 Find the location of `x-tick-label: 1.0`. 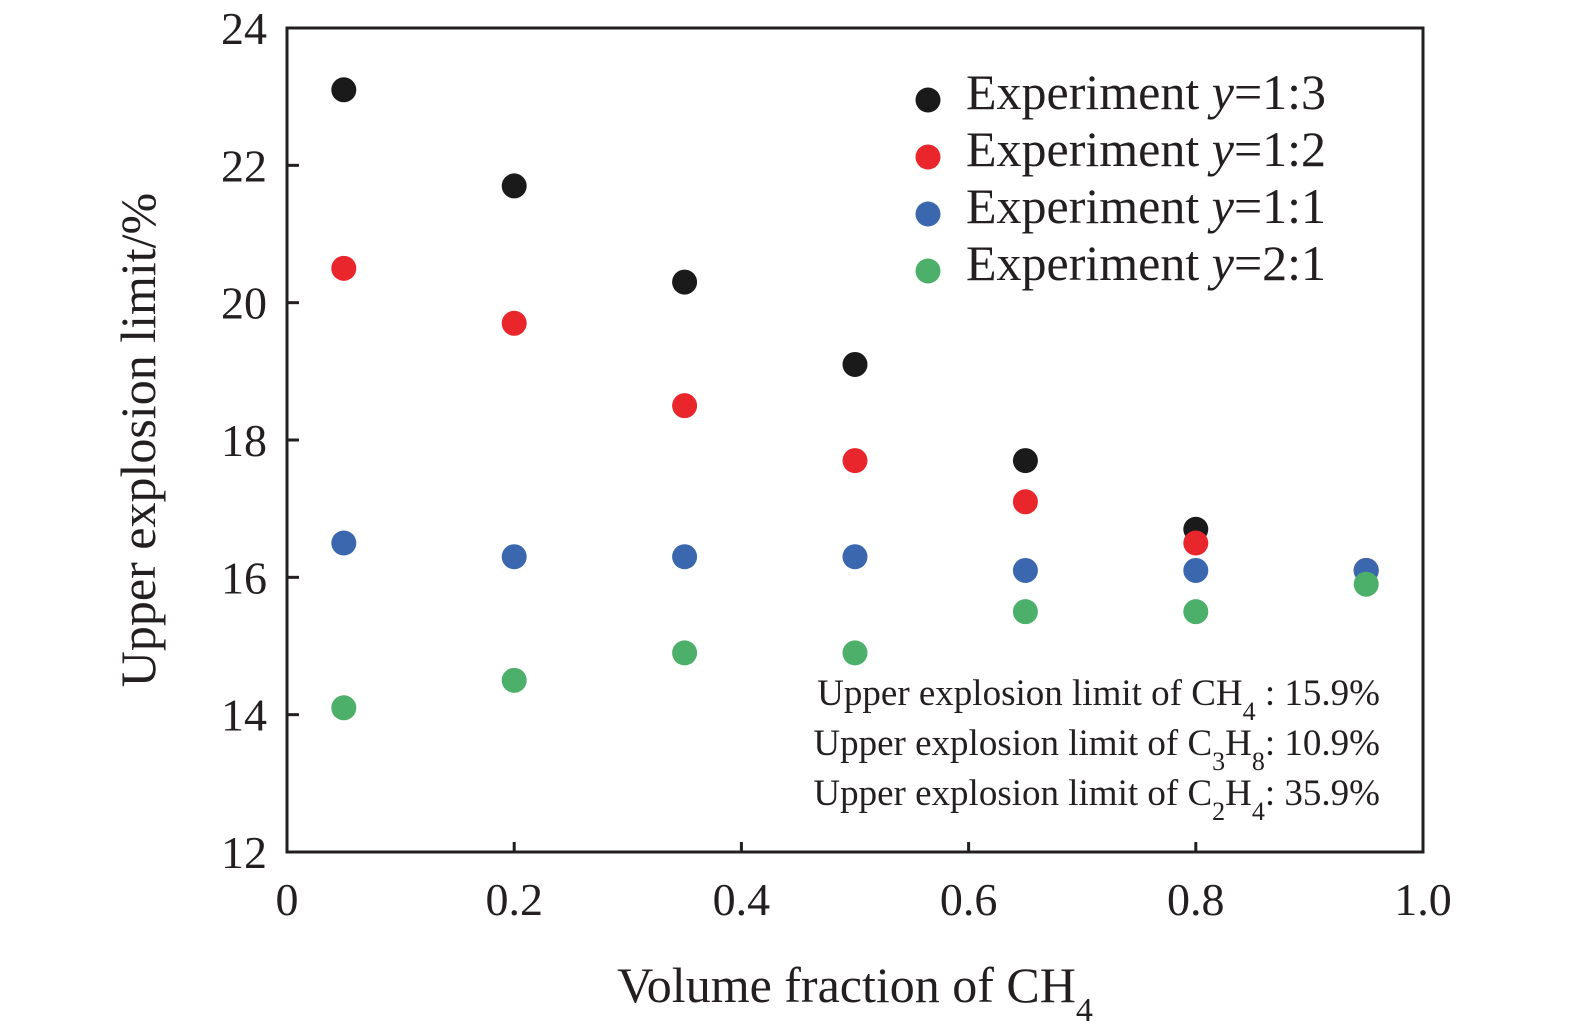

x-tick-label: 1.0 is located at coordinates (1423, 899).